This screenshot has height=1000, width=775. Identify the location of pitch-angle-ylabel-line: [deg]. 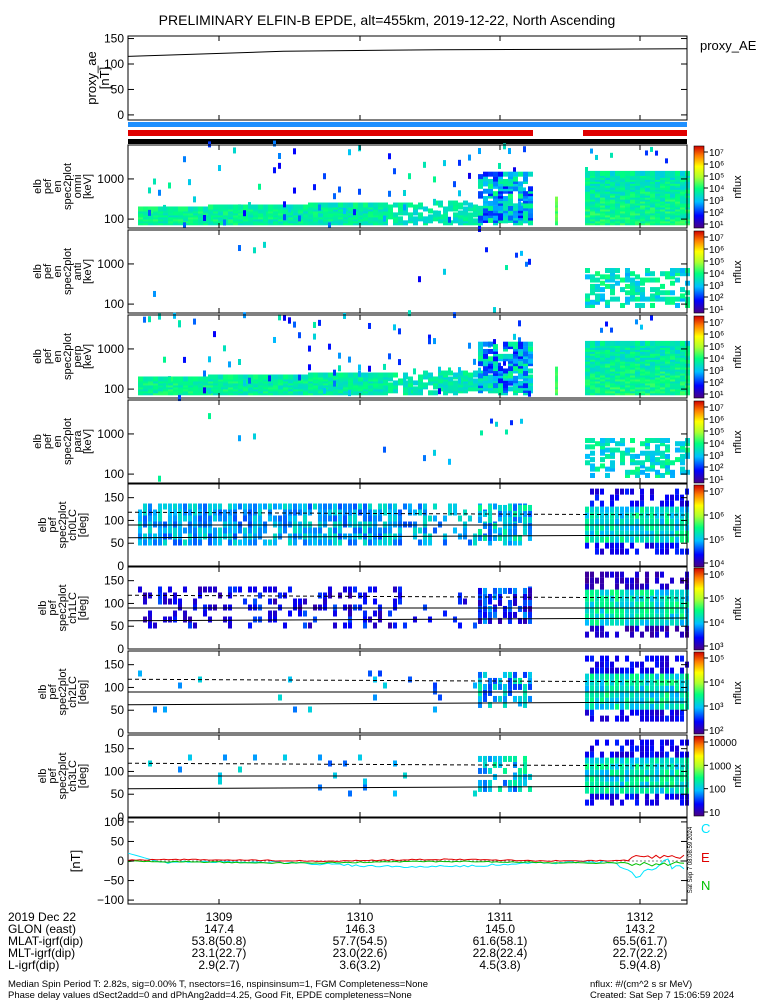
(83, 525).